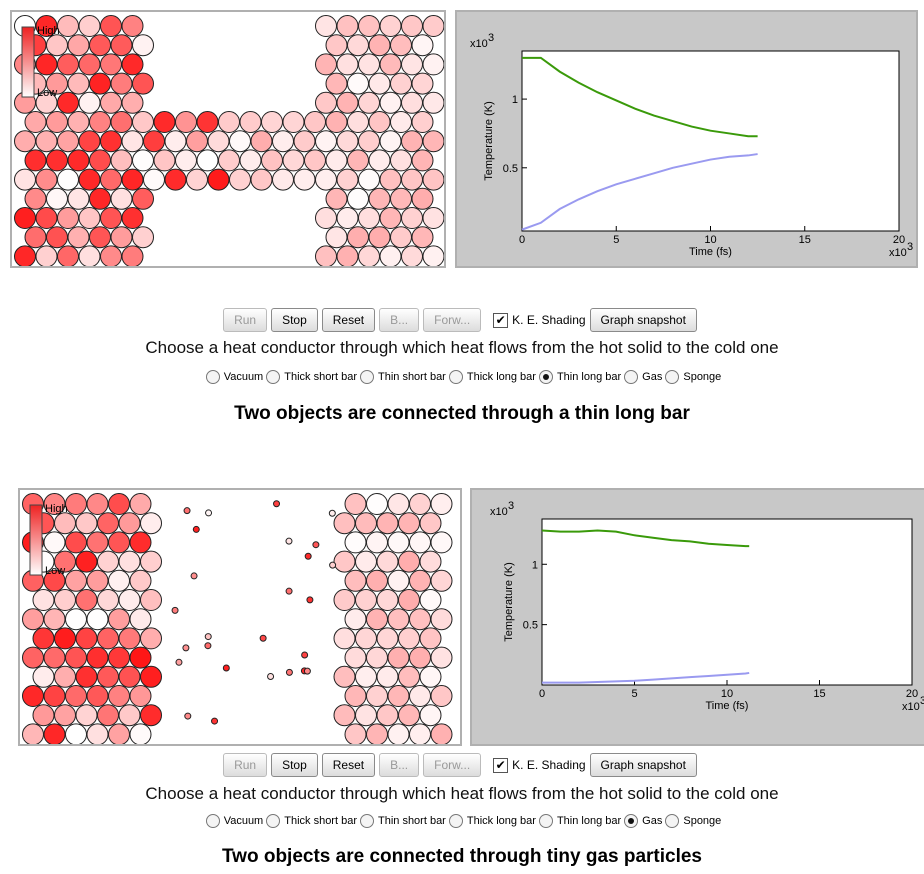  I want to click on button: Run, so click(245, 320).